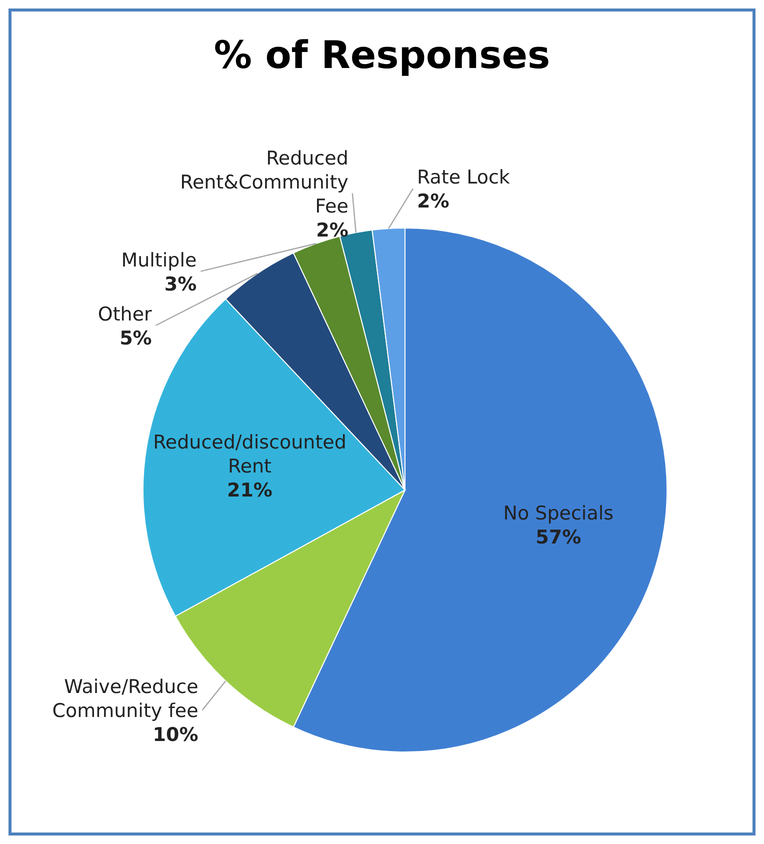 The height and width of the screenshot is (844, 764). I want to click on data-label: 10%, so click(175, 735).